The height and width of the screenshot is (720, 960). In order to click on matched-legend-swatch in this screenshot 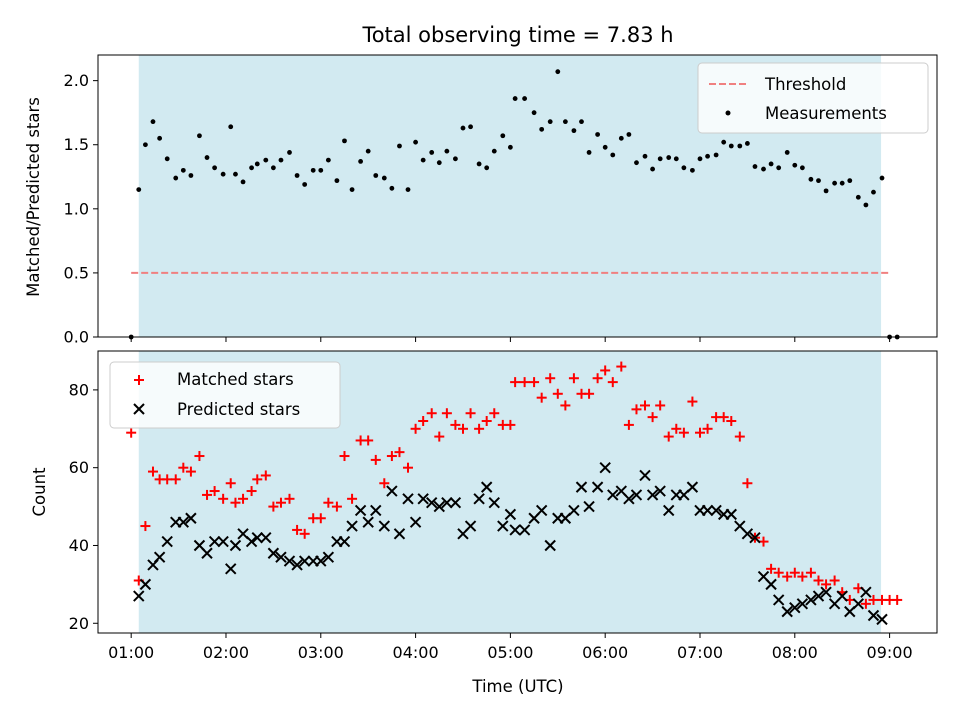, I will do `click(139, 380)`.